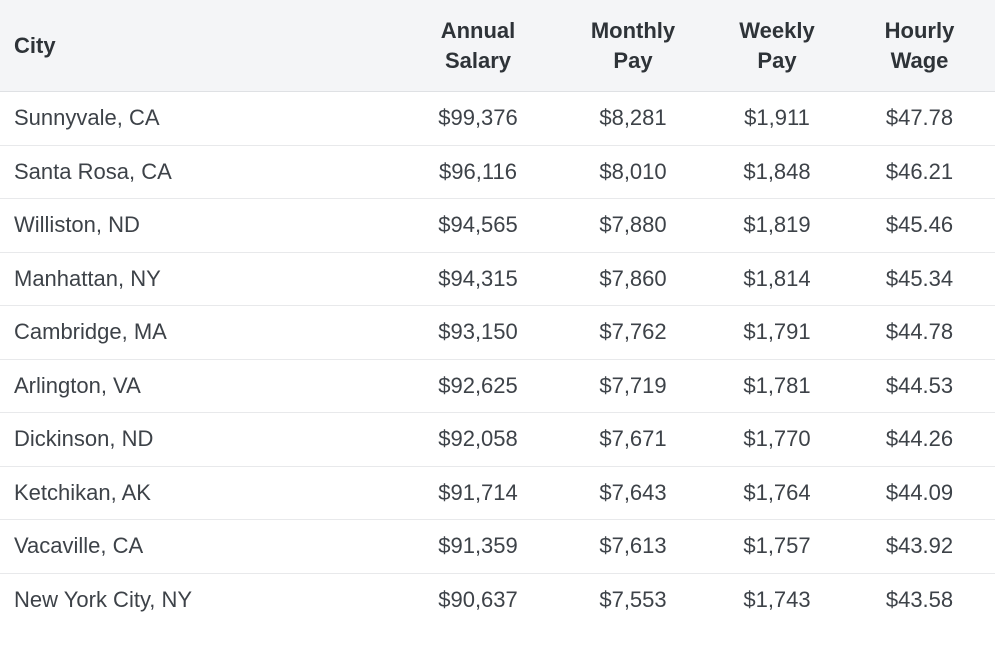 The height and width of the screenshot is (647, 1007). I want to click on monthly-pay-cell: $7,553, so click(633, 599).